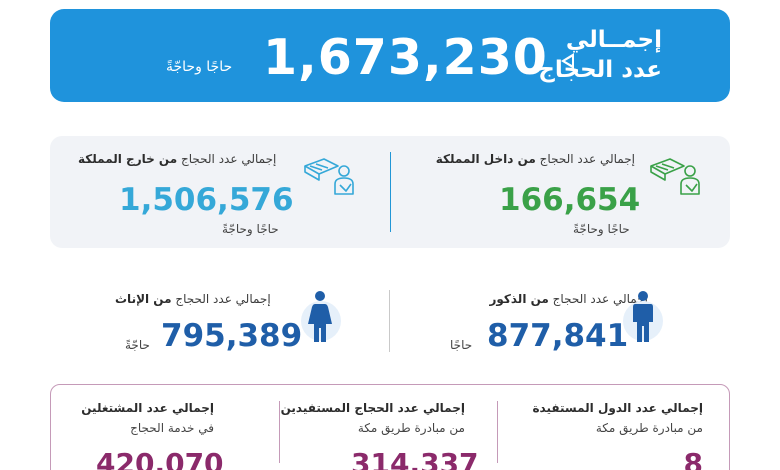 This screenshot has width=780, height=470. I want to click on inside-label-prefix: إجمالي عدد الحجاج, so click(587, 159).